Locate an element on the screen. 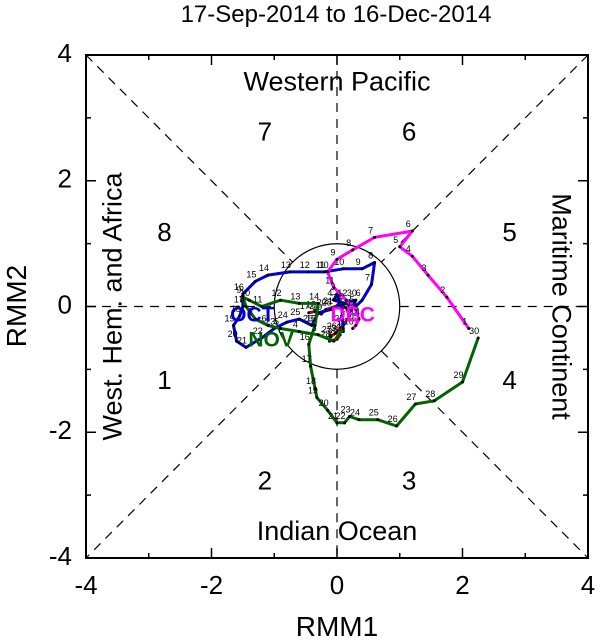 This screenshot has width=604, height=640. phase-label: 4 is located at coordinates (509, 380).